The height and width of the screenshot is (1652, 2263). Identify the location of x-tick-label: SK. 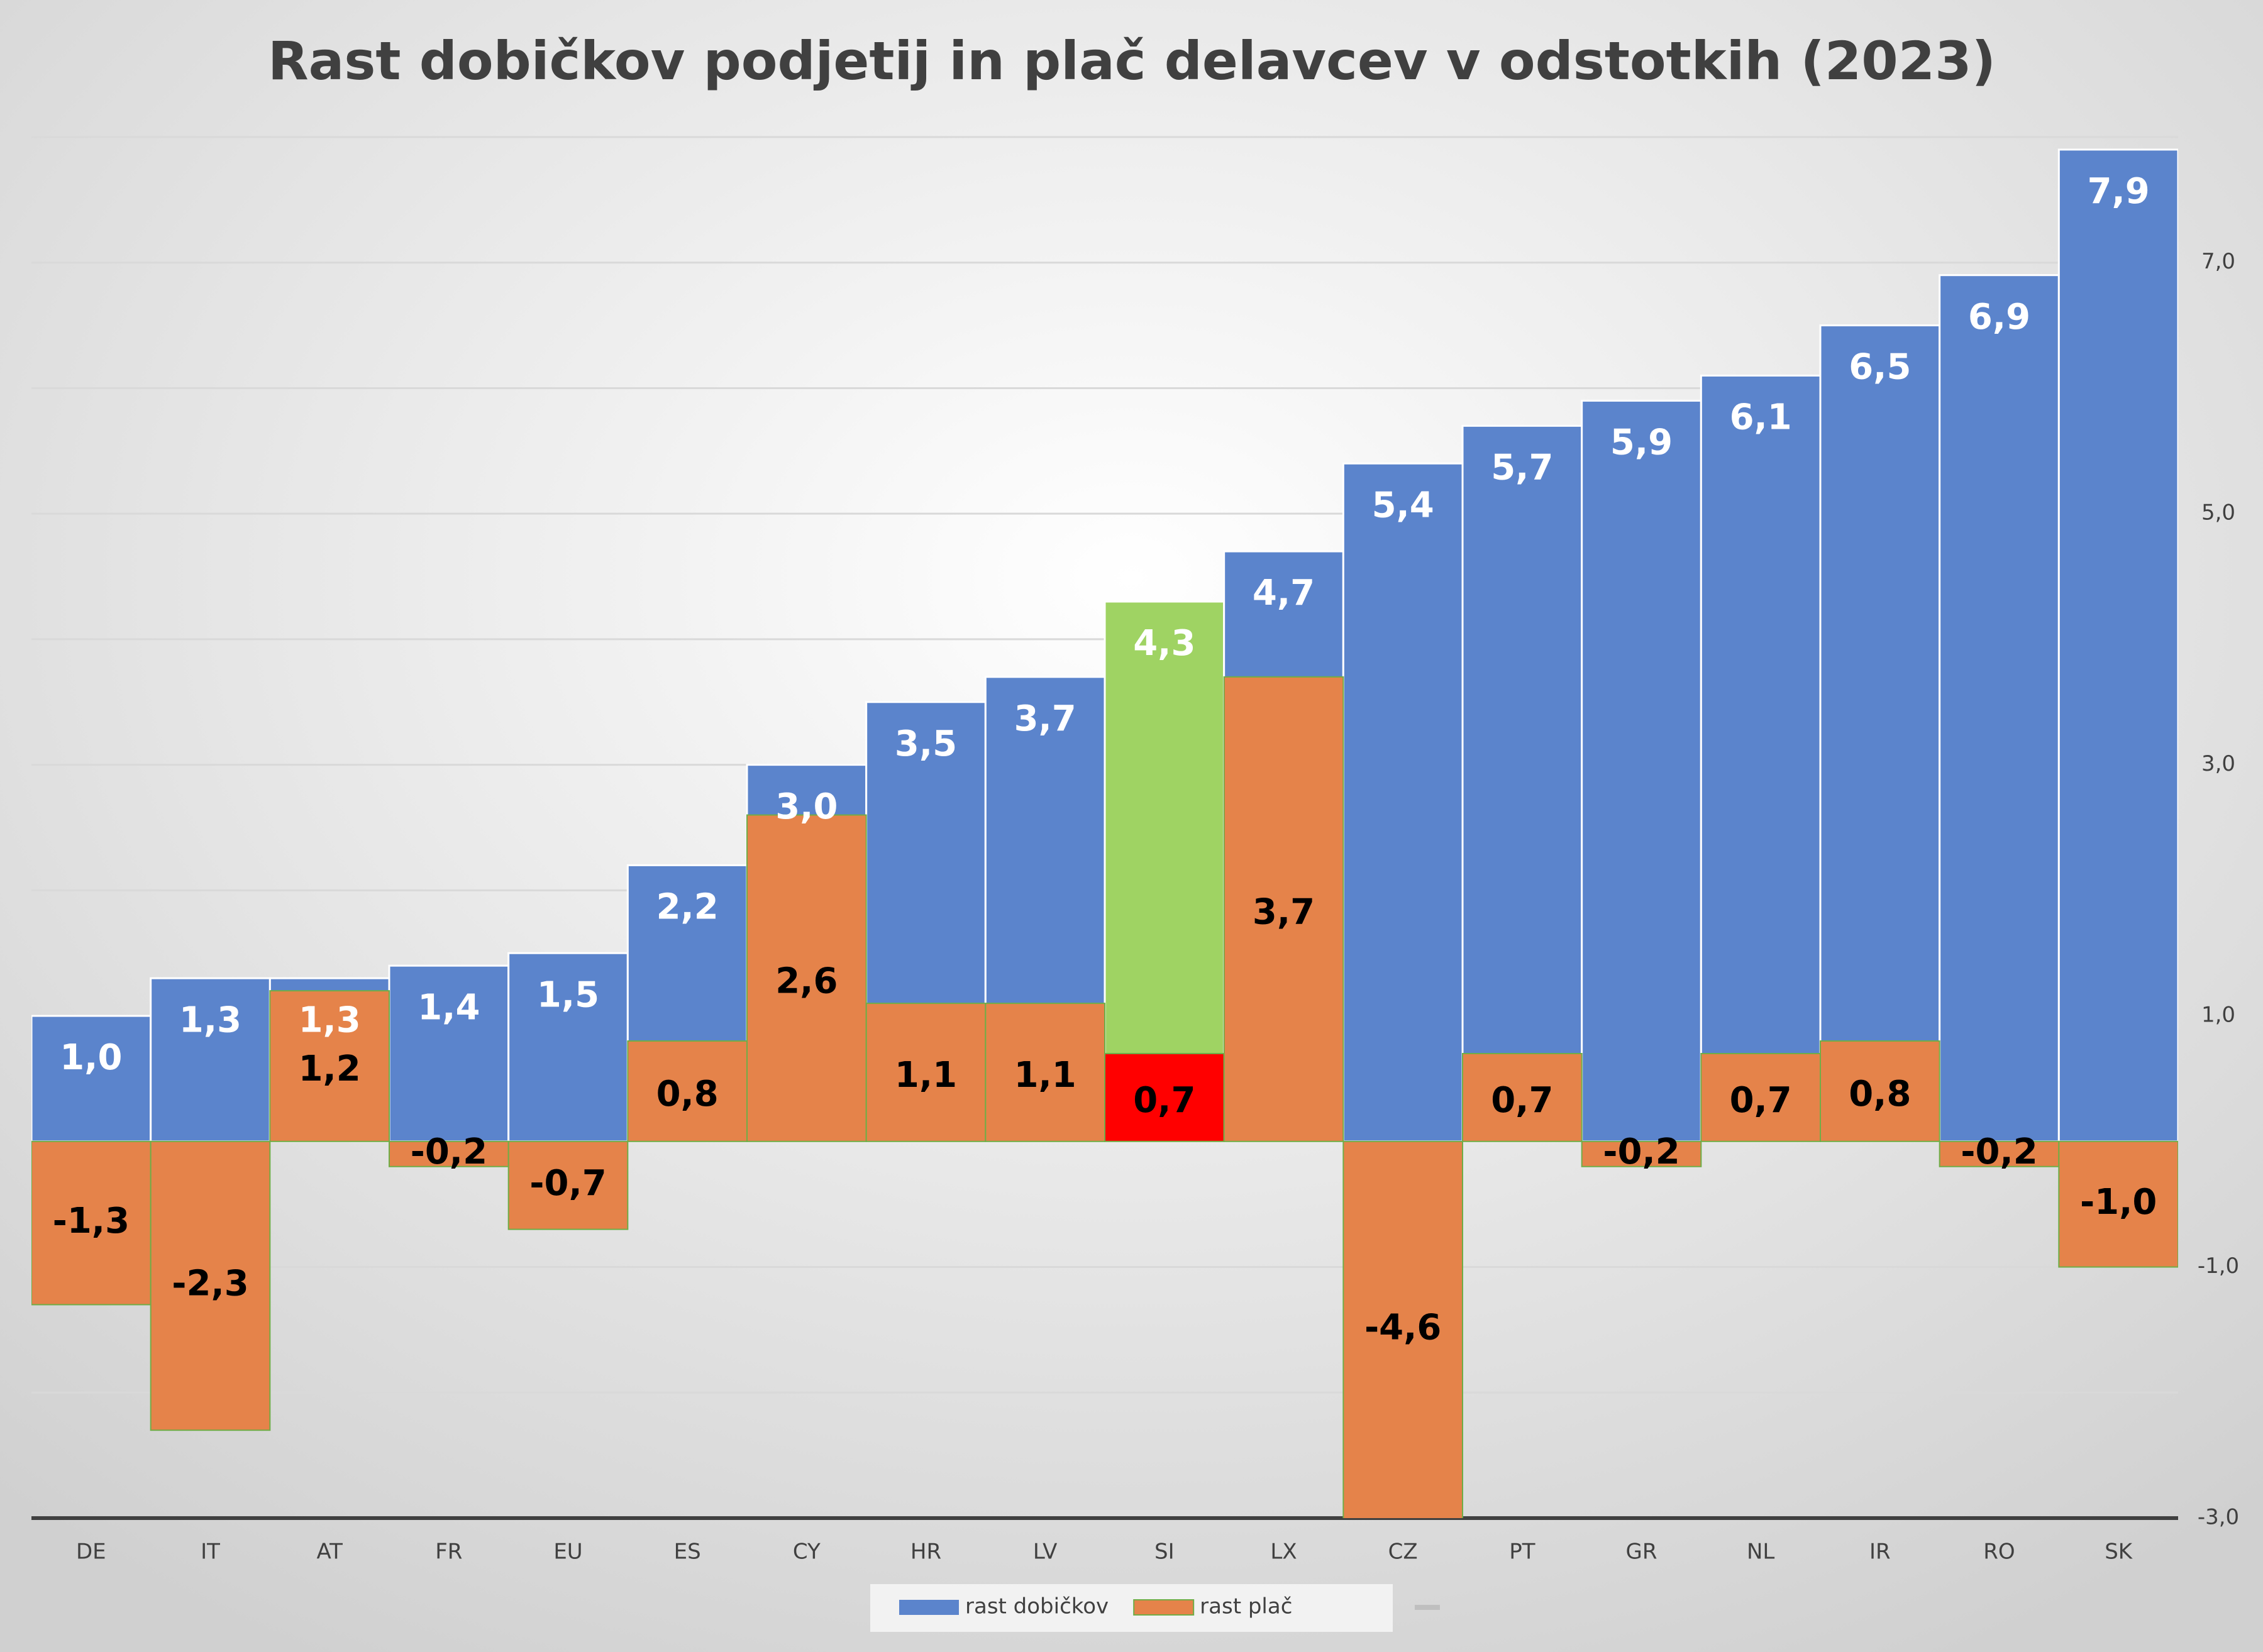
(2119, 1552).